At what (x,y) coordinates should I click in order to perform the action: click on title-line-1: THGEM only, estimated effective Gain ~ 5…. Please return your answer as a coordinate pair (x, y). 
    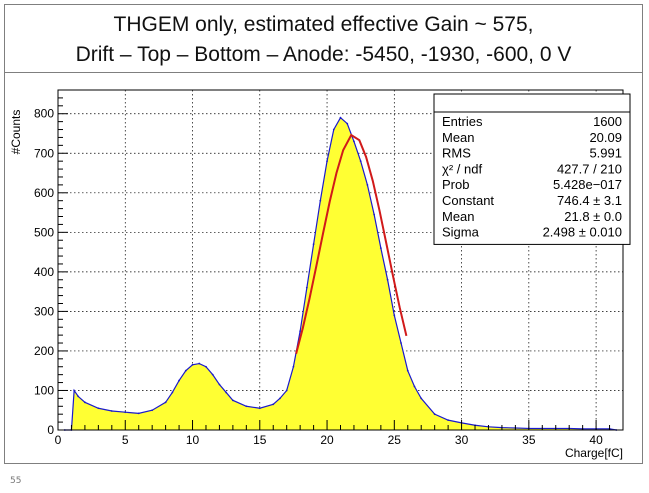
    Looking at the image, I should click on (323, 24).